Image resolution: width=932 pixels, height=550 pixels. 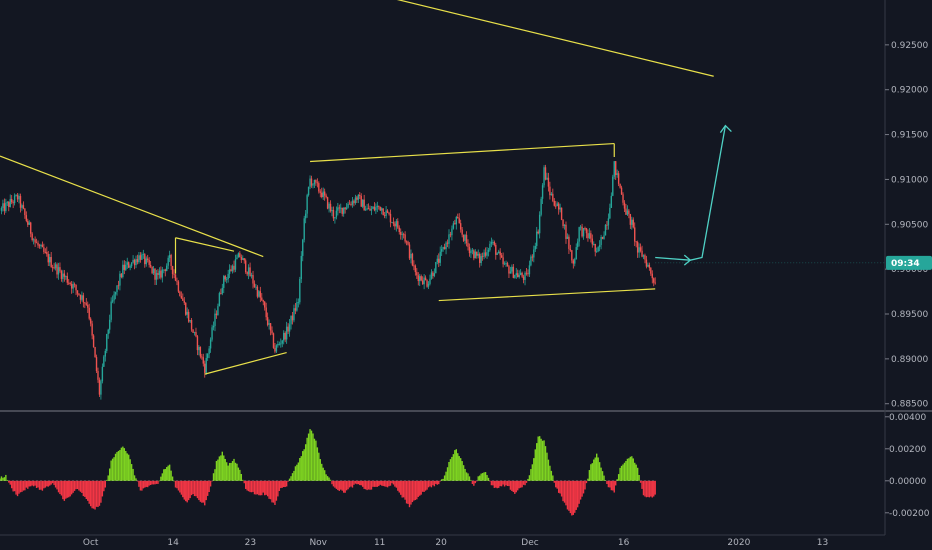 What do you see at coordinates (173, 543) in the screenshot?
I see `date-tick-label: 14` at bounding box center [173, 543].